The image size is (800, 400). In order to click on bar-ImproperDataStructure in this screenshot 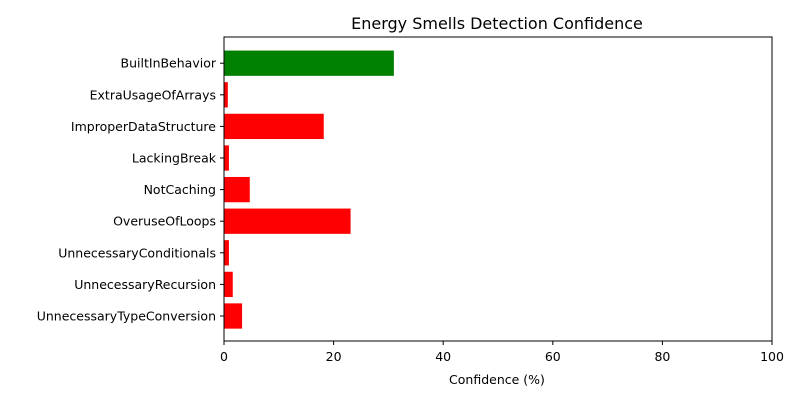, I will do `click(274, 126)`.